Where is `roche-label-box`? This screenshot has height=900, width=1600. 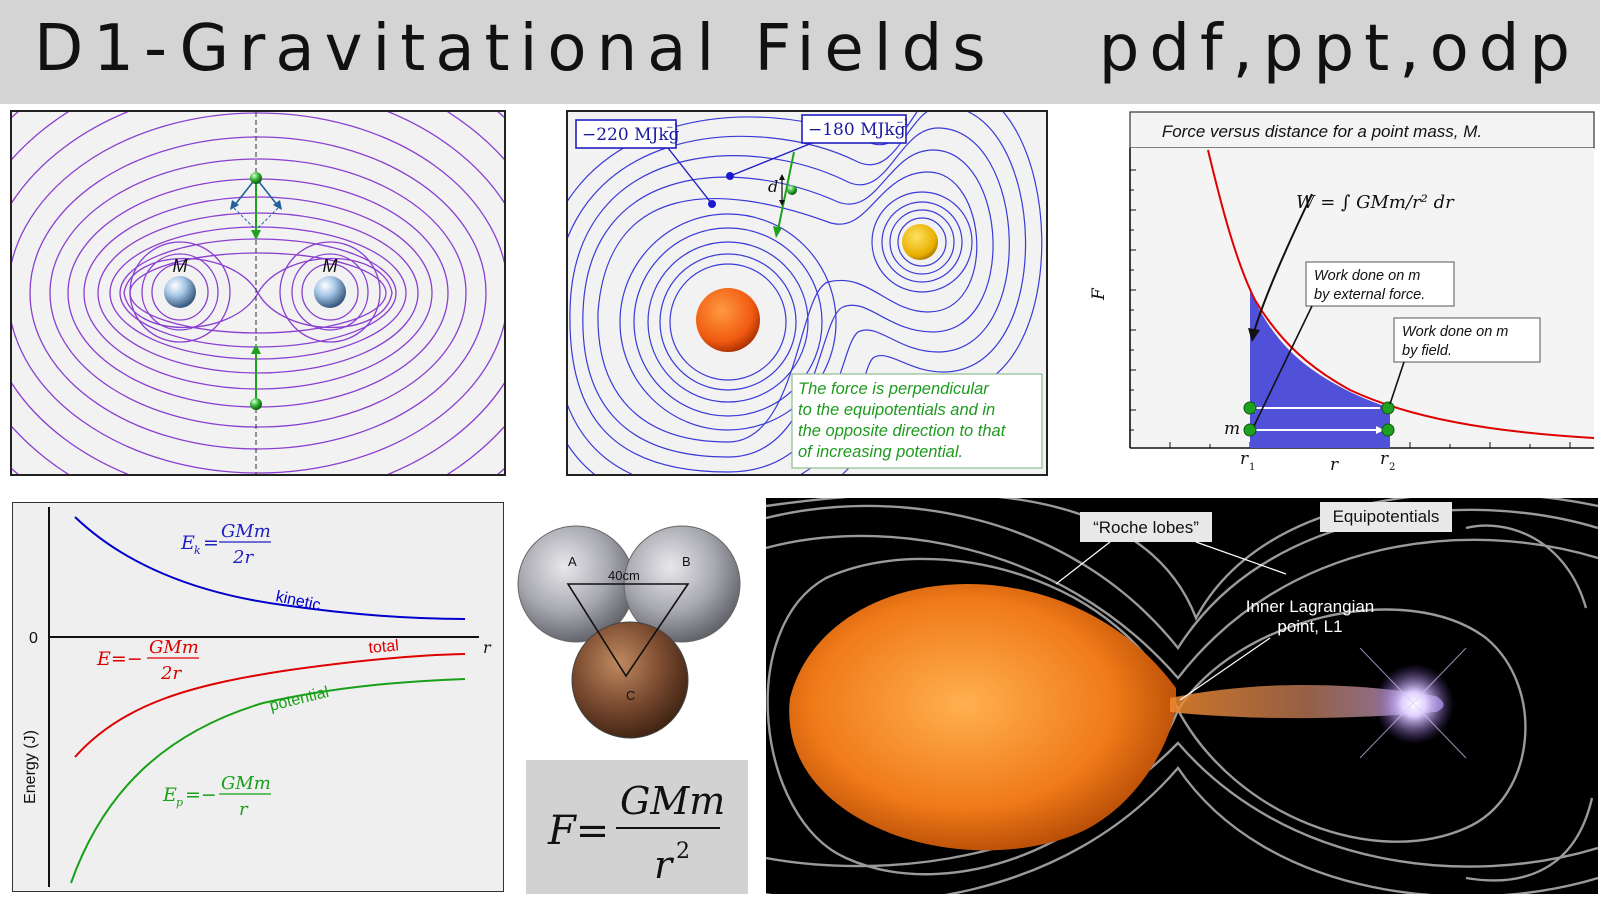
roche-label-box is located at coordinates (1146, 527).